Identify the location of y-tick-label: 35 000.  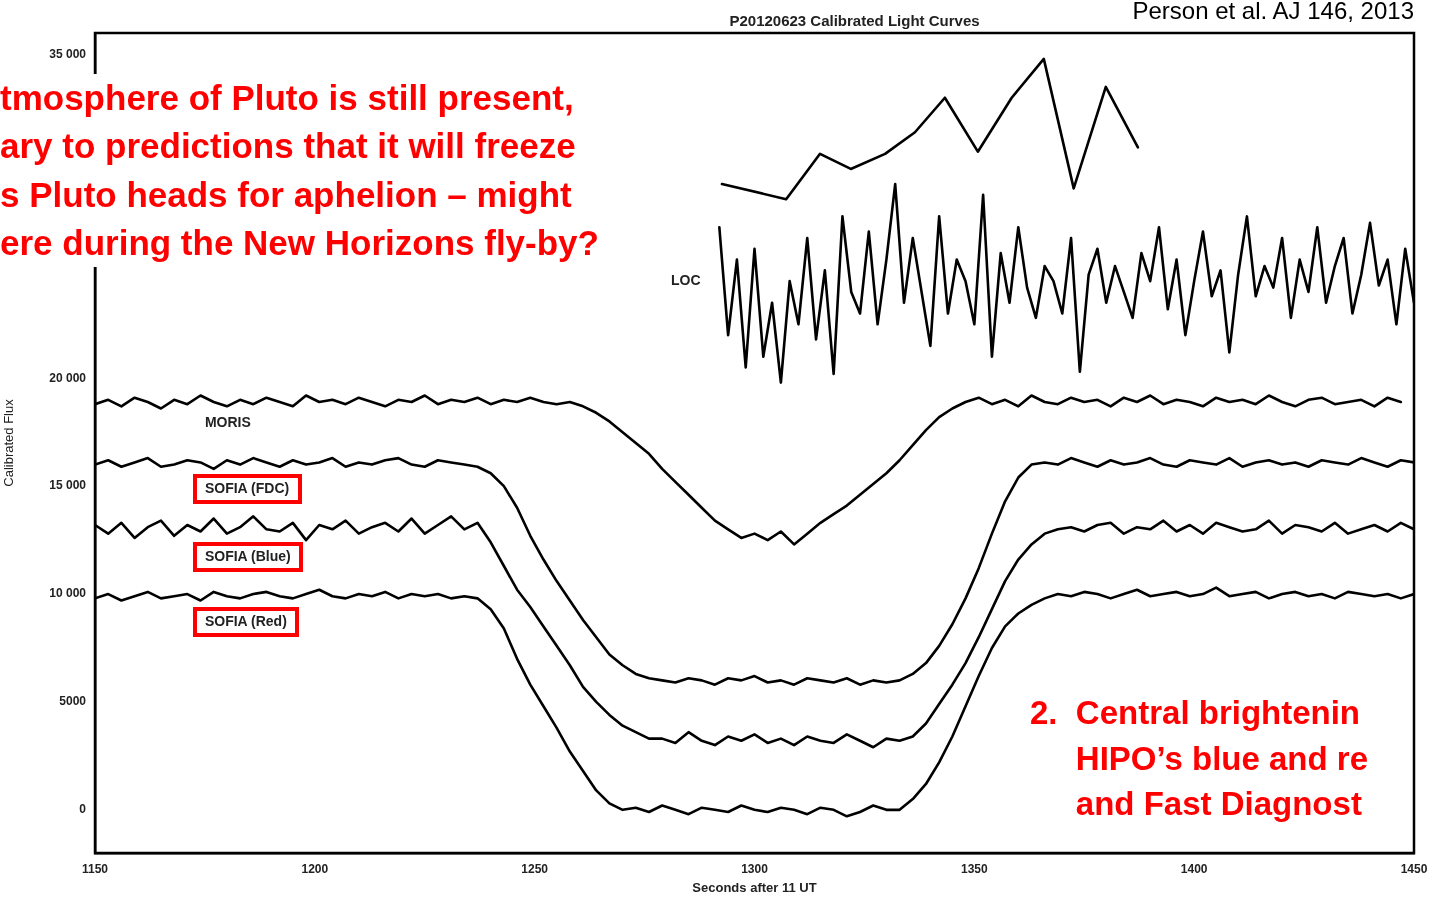
(68, 53).